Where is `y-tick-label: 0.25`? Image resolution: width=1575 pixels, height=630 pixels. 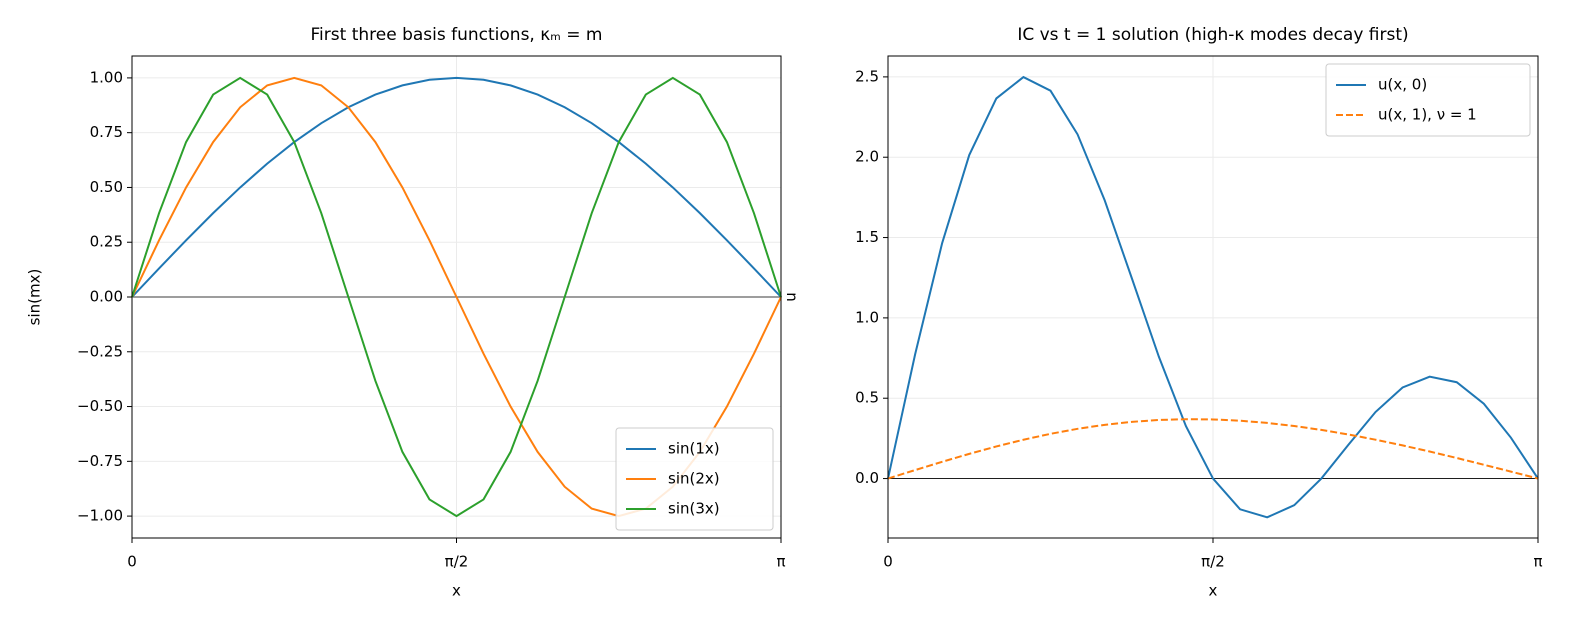 y-tick-label: 0.25 is located at coordinates (106, 242).